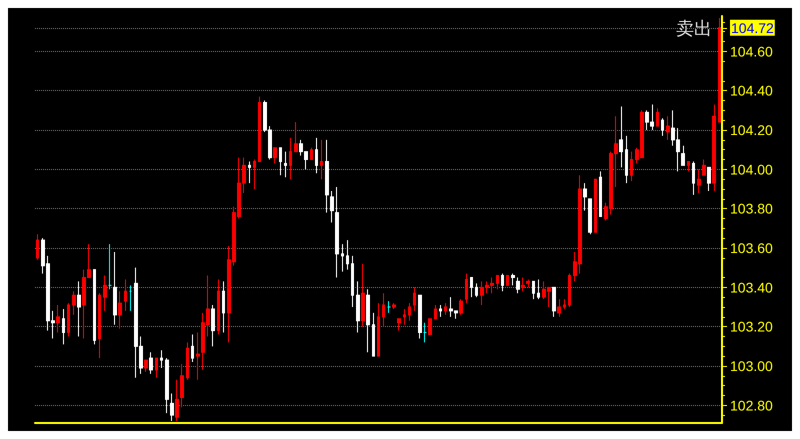  What do you see at coordinates (694, 29) in the screenshot?
I see `annotation: 卖出` at bounding box center [694, 29].